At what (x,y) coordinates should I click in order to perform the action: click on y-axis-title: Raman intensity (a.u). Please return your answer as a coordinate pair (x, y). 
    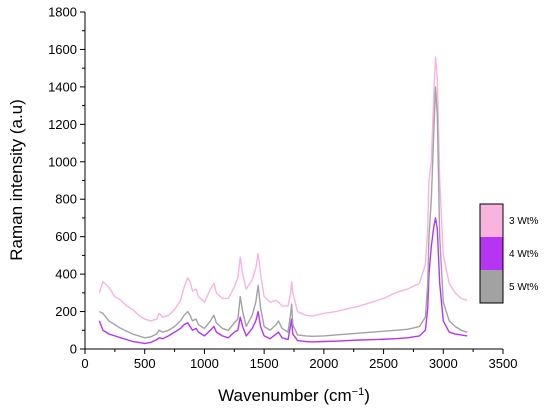
    Looking at the image, I should click on (16, 180).